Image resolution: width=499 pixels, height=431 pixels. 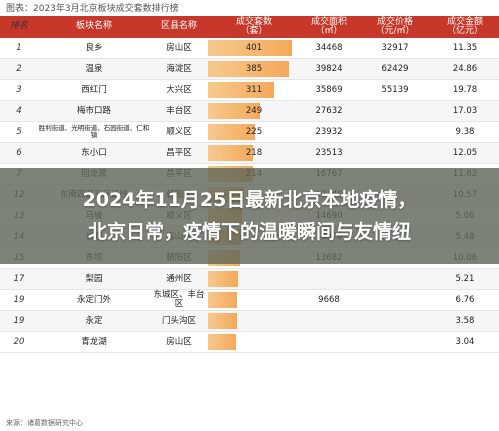 I want to click on cell-area: 35869, so click(x=329, y=89).